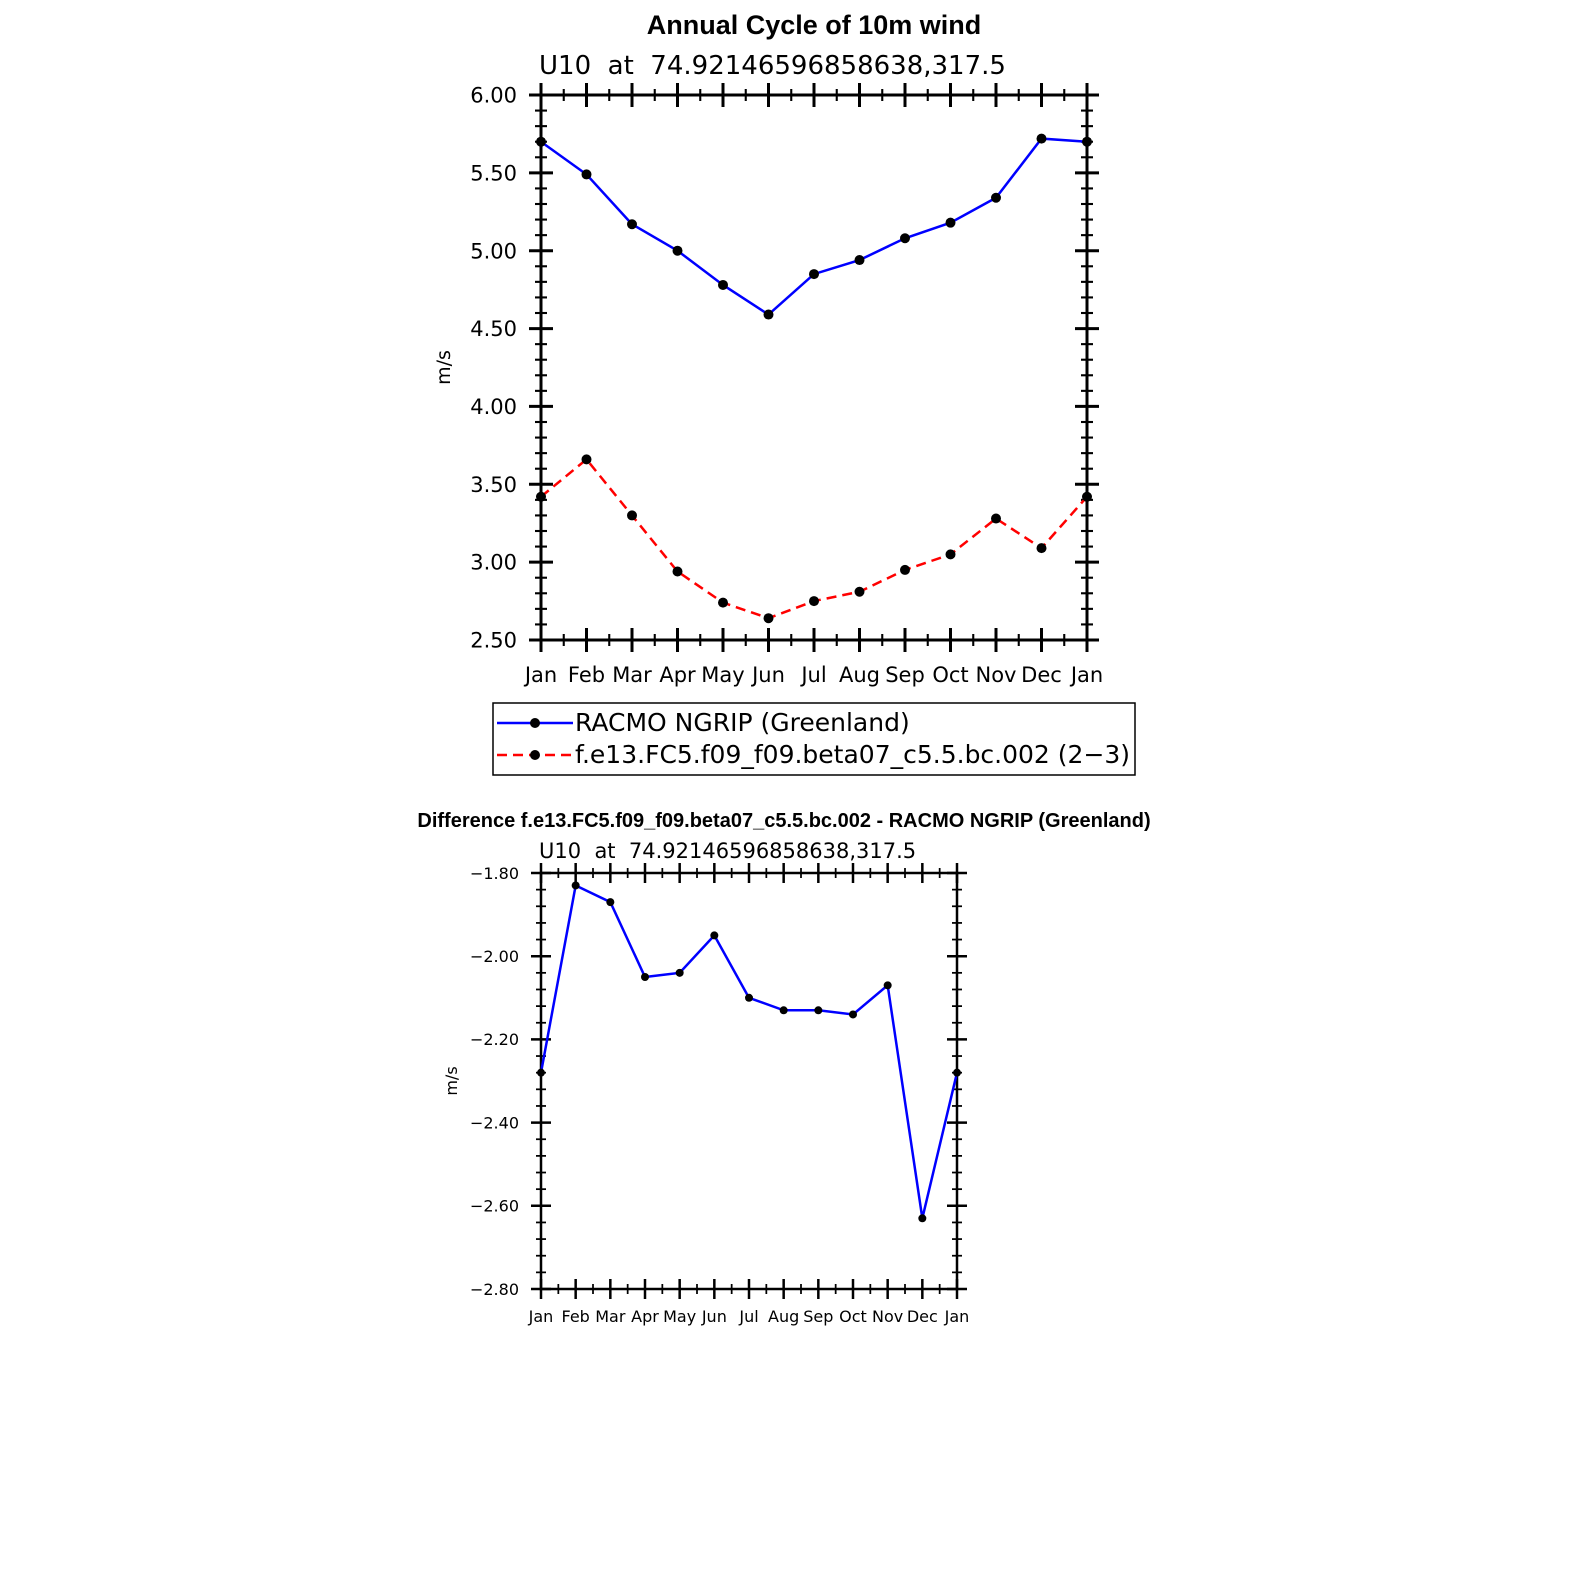 Image resolution: width=1574 pixels, height=1574 pixels. What do you see at coordinates (494, 1122) in the screenshot?
I see `y-tick-label: −2.40` at bounding box center [494, 1122].